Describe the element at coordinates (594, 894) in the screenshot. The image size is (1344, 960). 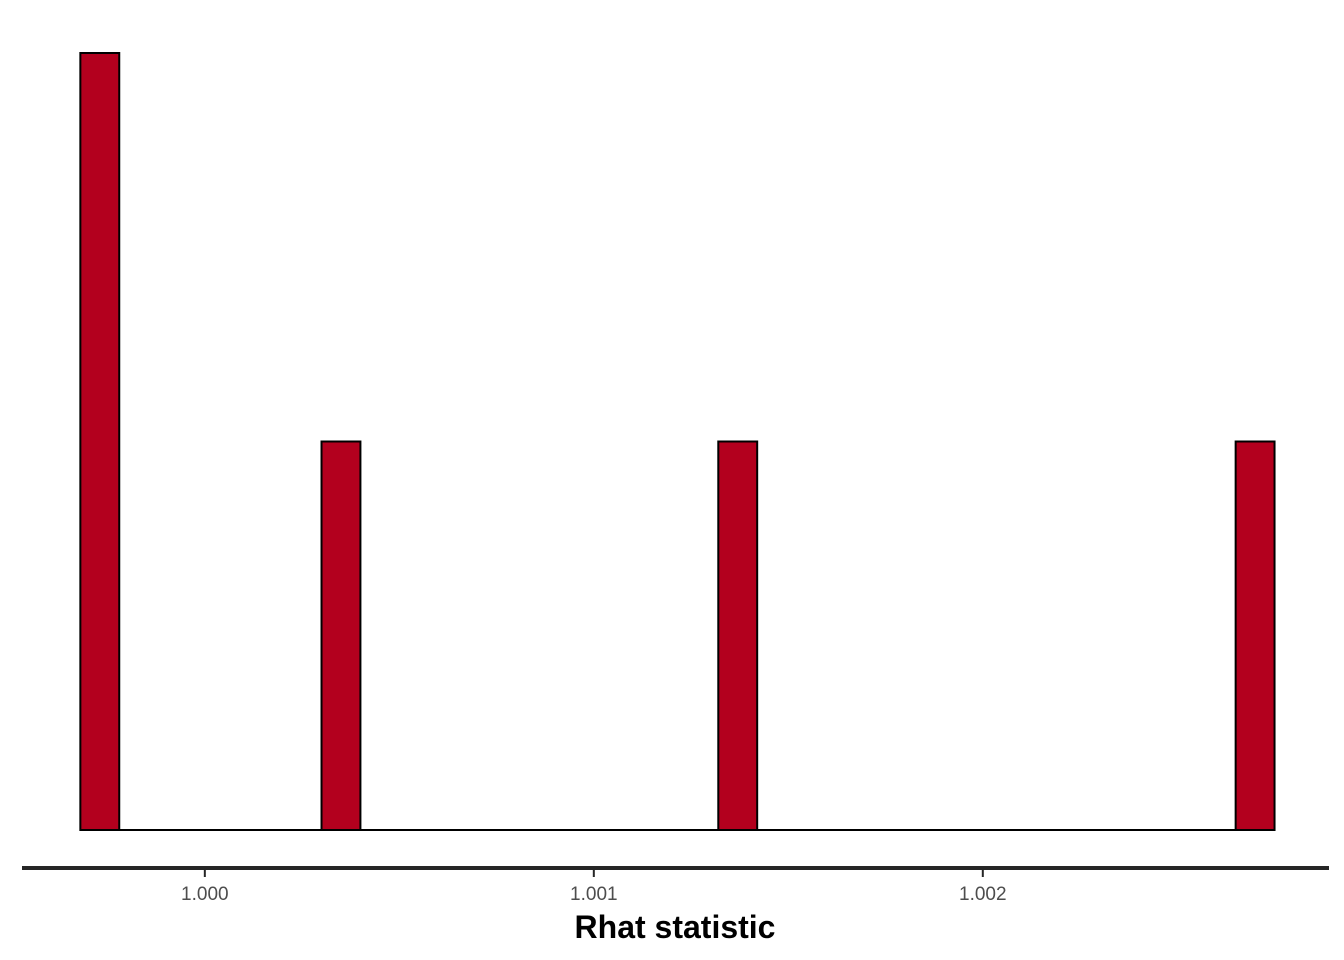
I see `x-tick-label-2: 1.001` at that location.